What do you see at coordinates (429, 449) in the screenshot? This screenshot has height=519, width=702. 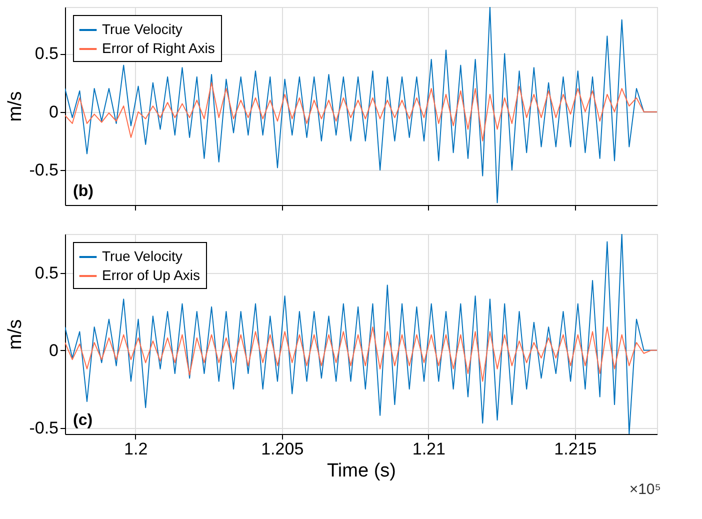 I see `x-tick-label: 1.21` at bounding box center [429, 449].